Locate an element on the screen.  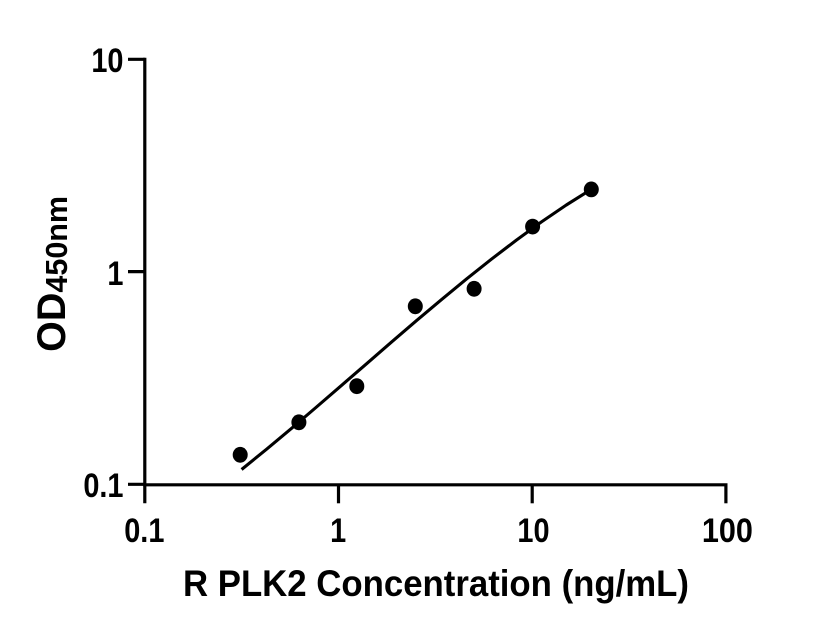
svg-text: 100 is located at coordinates (727, 531).